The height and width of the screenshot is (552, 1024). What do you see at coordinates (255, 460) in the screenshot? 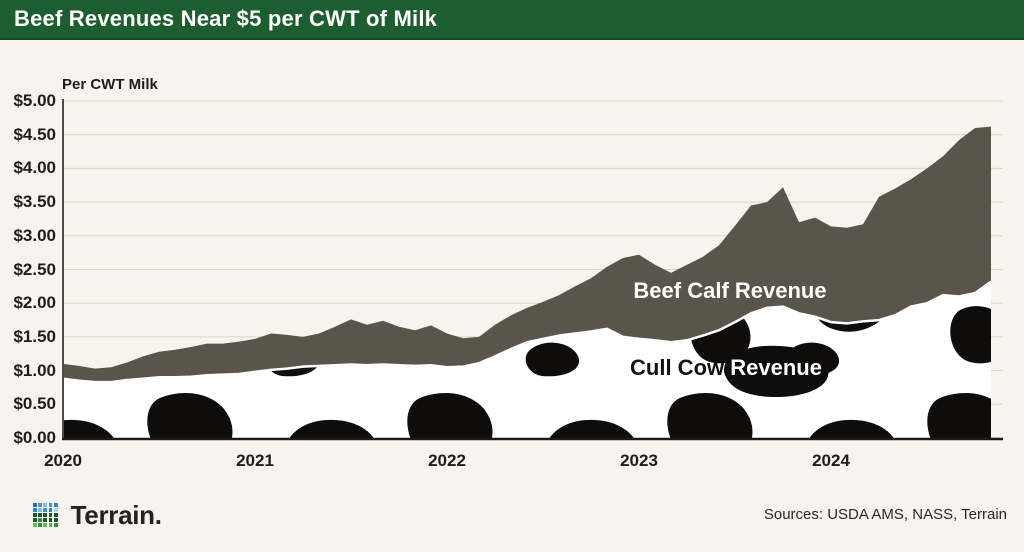
I see `x-tick-label: 2021` at bounding box center [255, 460].